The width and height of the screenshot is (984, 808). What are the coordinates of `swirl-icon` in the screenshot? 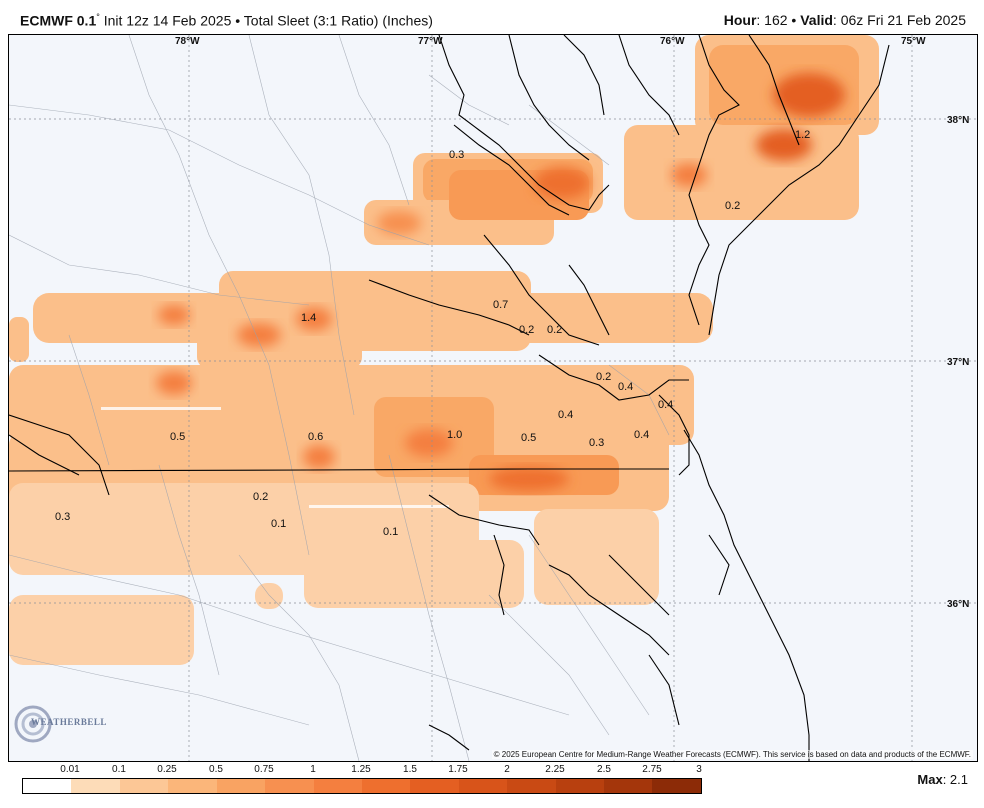 It's located at (33, 724).